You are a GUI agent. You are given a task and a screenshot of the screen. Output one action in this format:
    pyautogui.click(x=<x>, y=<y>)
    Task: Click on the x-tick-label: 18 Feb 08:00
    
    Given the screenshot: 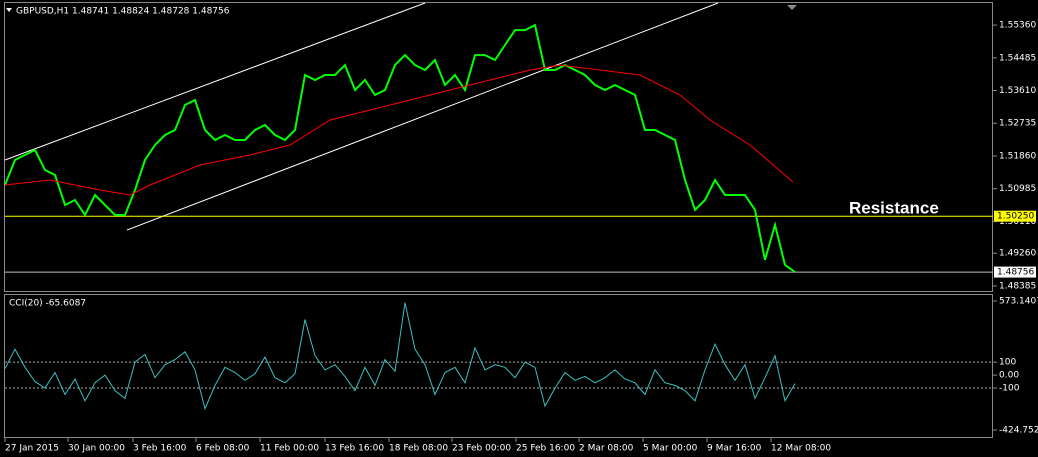 What is the action you would take?
    pyautogui.click(x=418, y=449)
    